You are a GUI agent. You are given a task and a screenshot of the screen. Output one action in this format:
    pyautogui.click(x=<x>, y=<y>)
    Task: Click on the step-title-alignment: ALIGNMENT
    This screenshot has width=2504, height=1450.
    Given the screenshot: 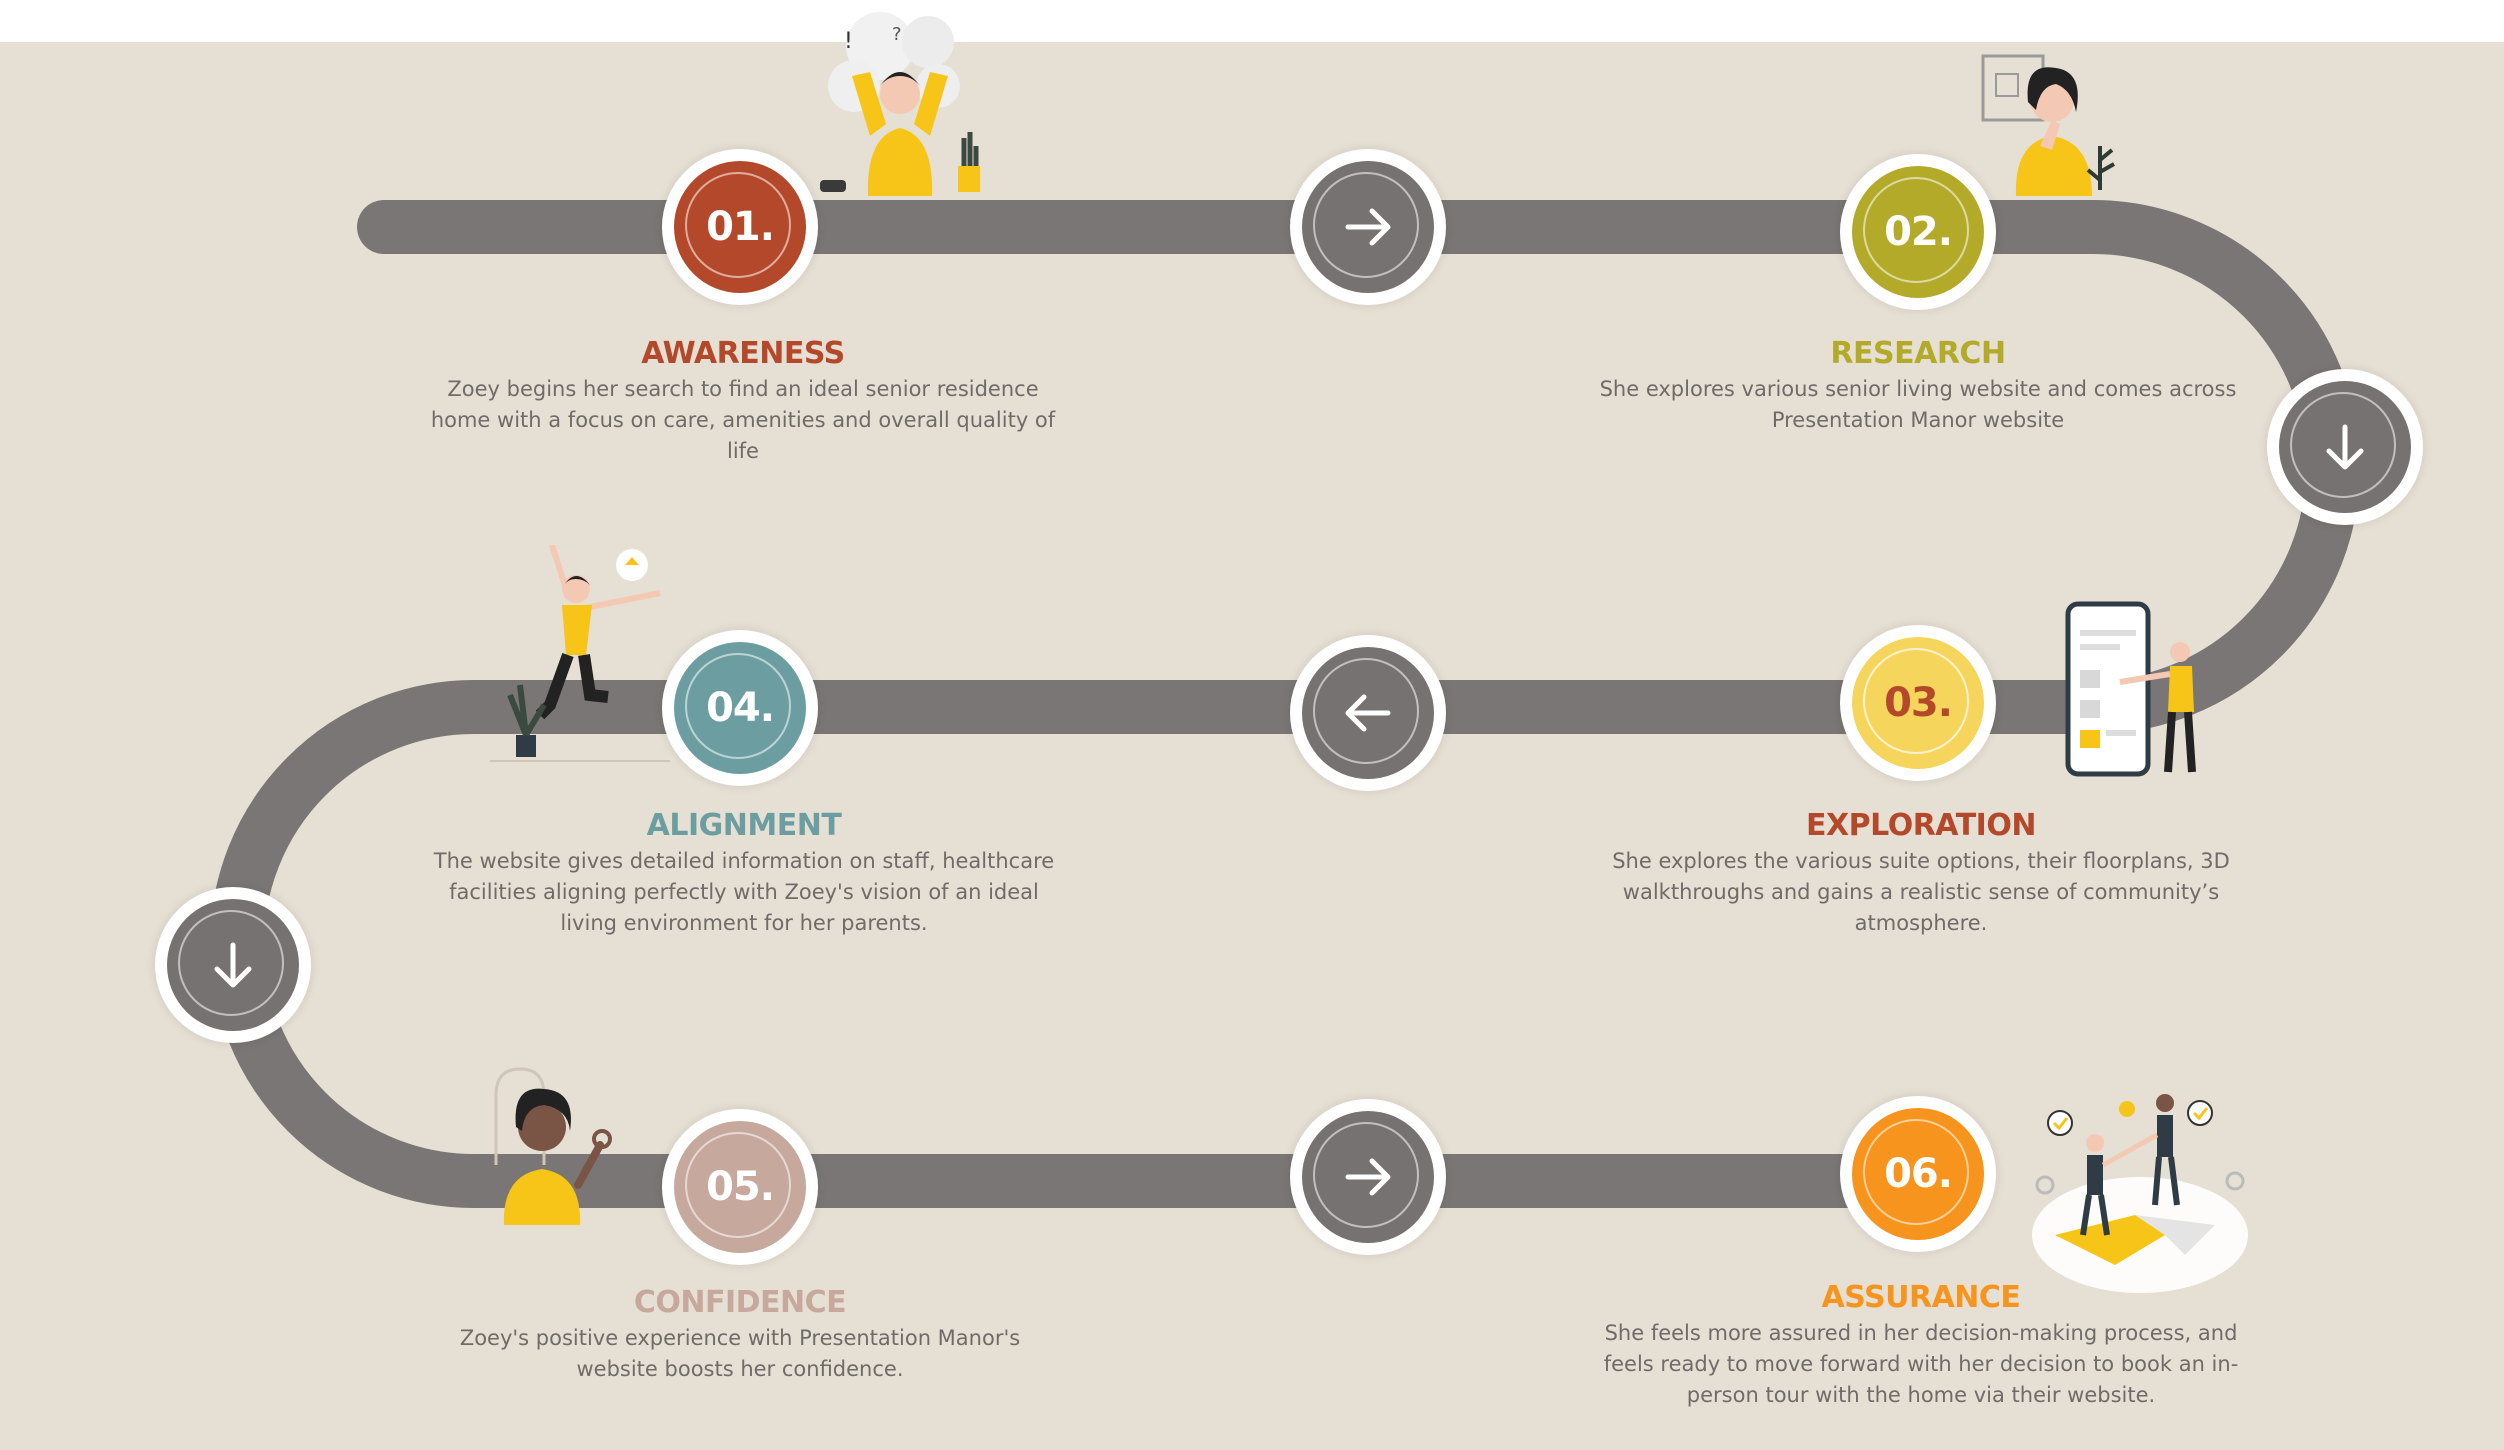 What is the action you would take?
    pyautogui.click(x=744, y=825)
    